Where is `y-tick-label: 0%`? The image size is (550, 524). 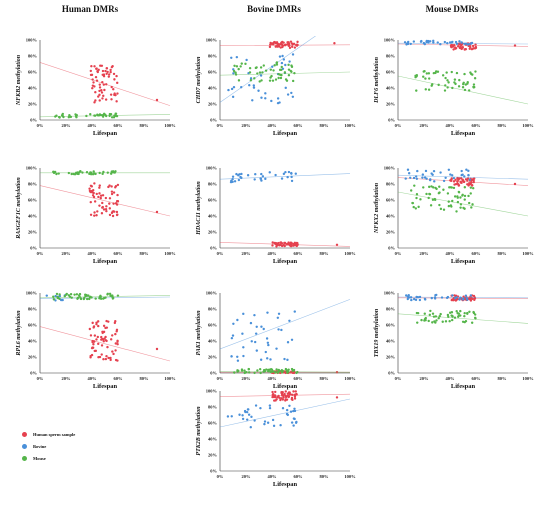
y-tick-label: 0% is located at coordinates (33, 373).